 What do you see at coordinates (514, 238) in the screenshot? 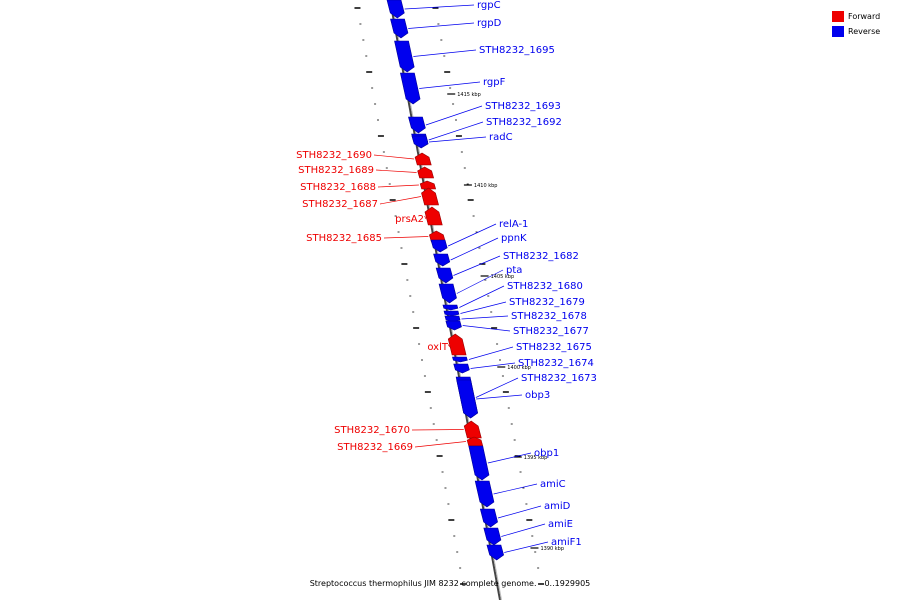
I see `gene-label-ppnK: ppnK` at bounding box center [514, 238].